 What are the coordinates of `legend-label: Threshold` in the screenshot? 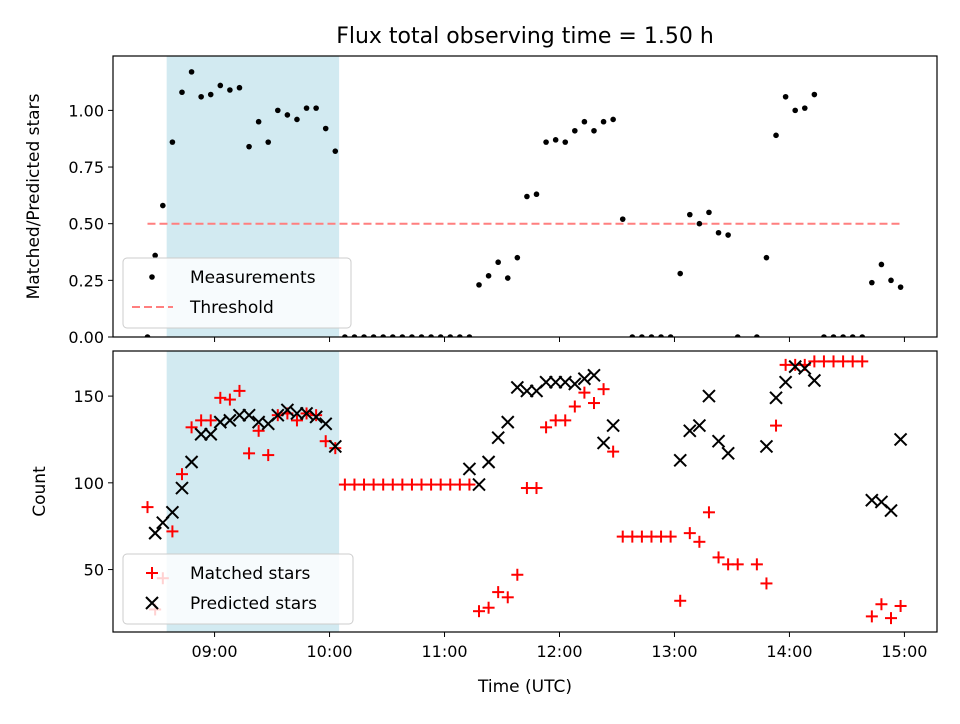 It's located at (231, 308).